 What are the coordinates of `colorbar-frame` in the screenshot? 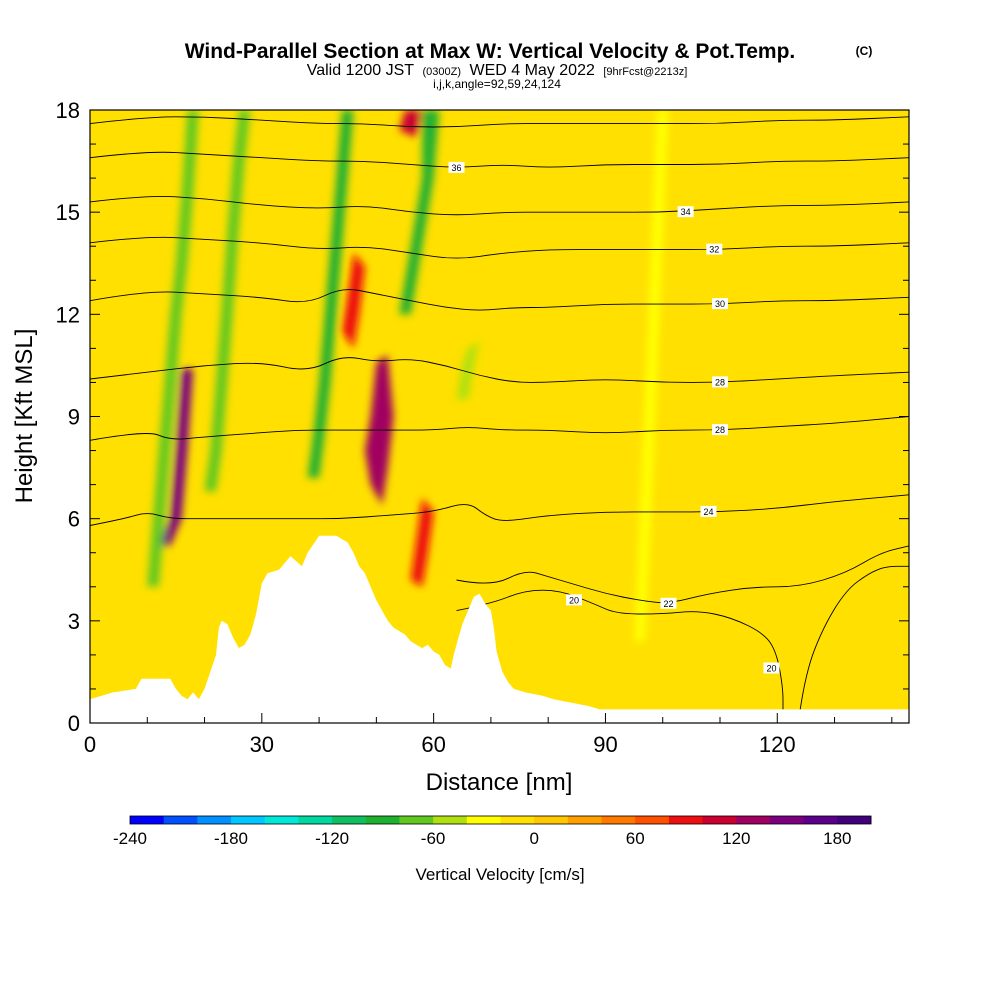 It's located at (500, 820).